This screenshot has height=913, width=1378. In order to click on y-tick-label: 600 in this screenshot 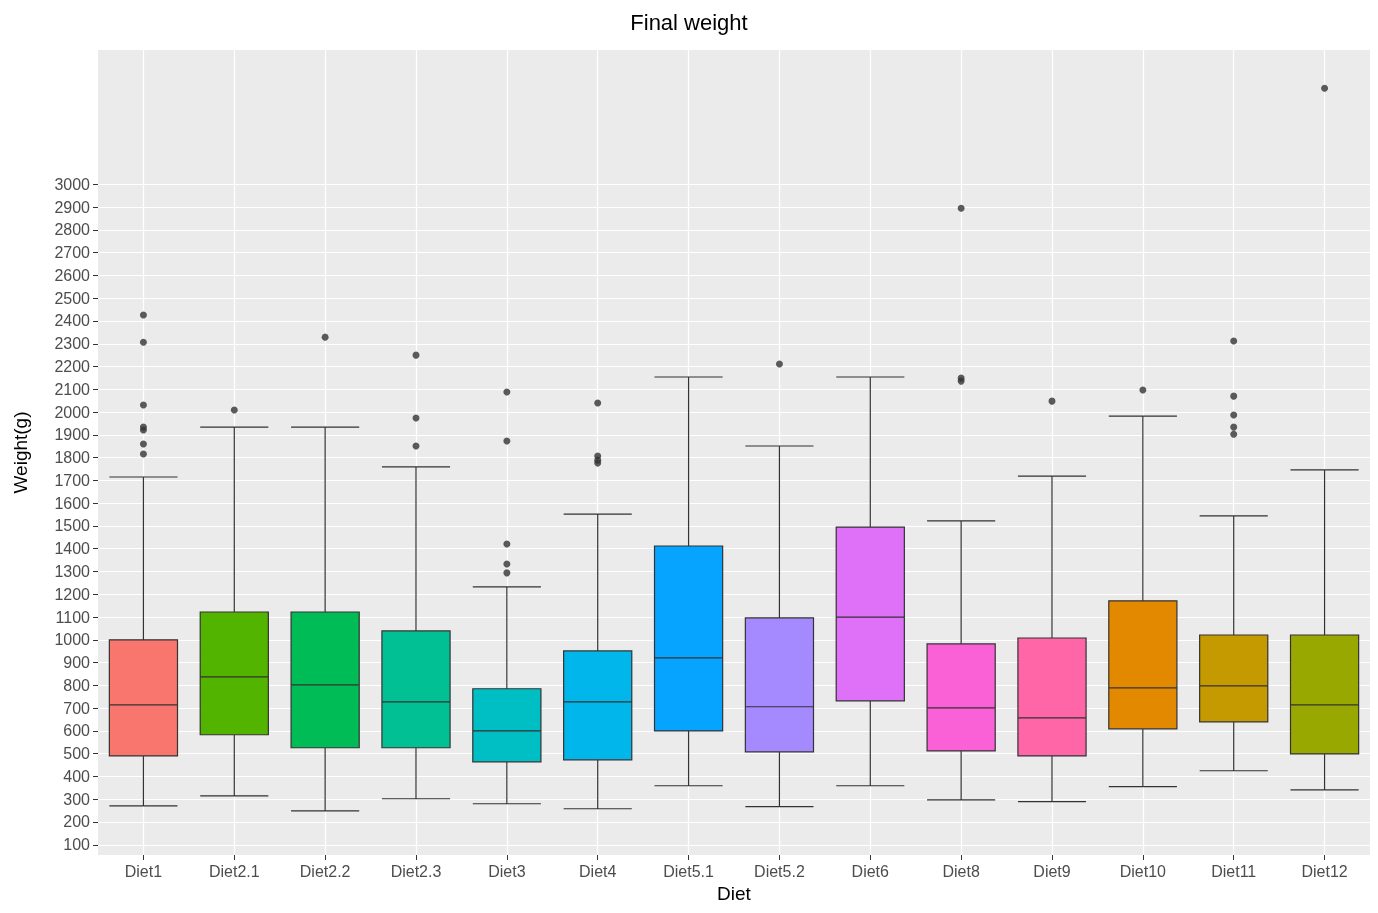, I will do `click(77, 731)`.